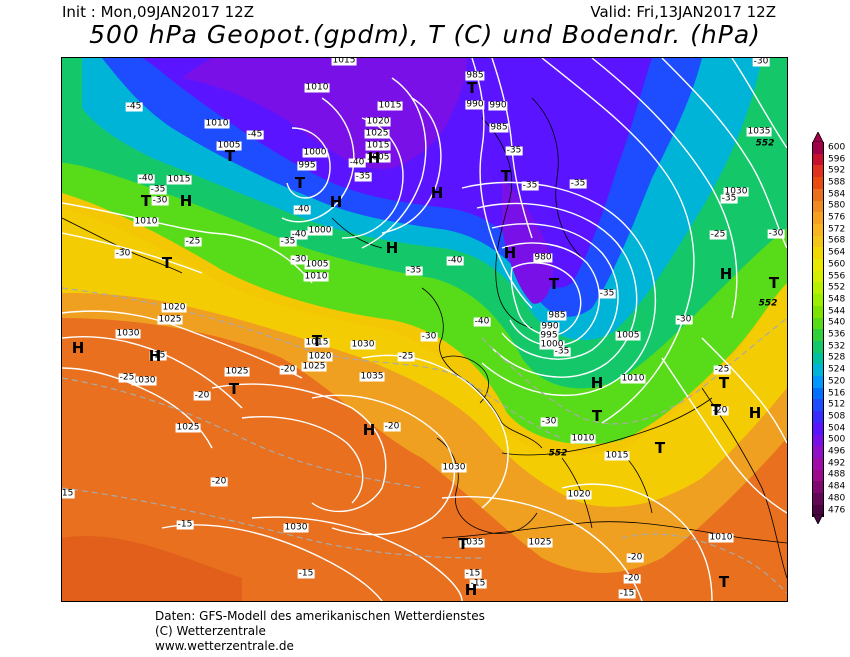  What do you see at coordinates (837, 416) in the screenshot?
I see `scale-label: 508` at bounding box center [837, 416].